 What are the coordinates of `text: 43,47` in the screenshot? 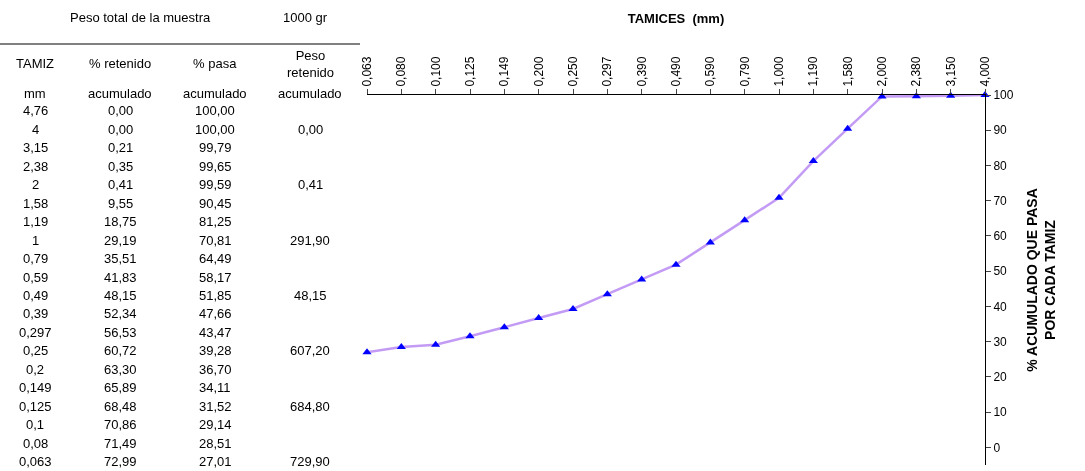 It's located at (215, 332).